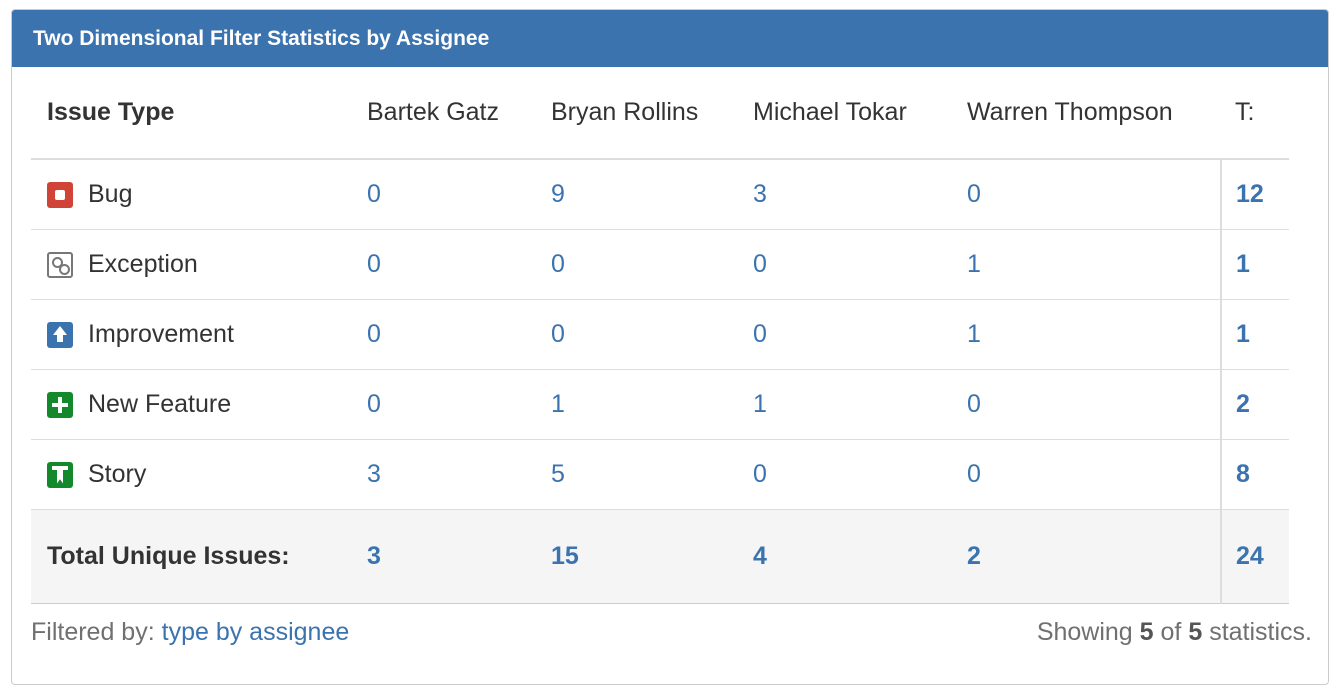 The width and height of the screenshot is (1340, 696). Describe the element at coordinates (660, 194) in the screenshot. I see `table-row: Bug 0 9 3 0 12` at that location.